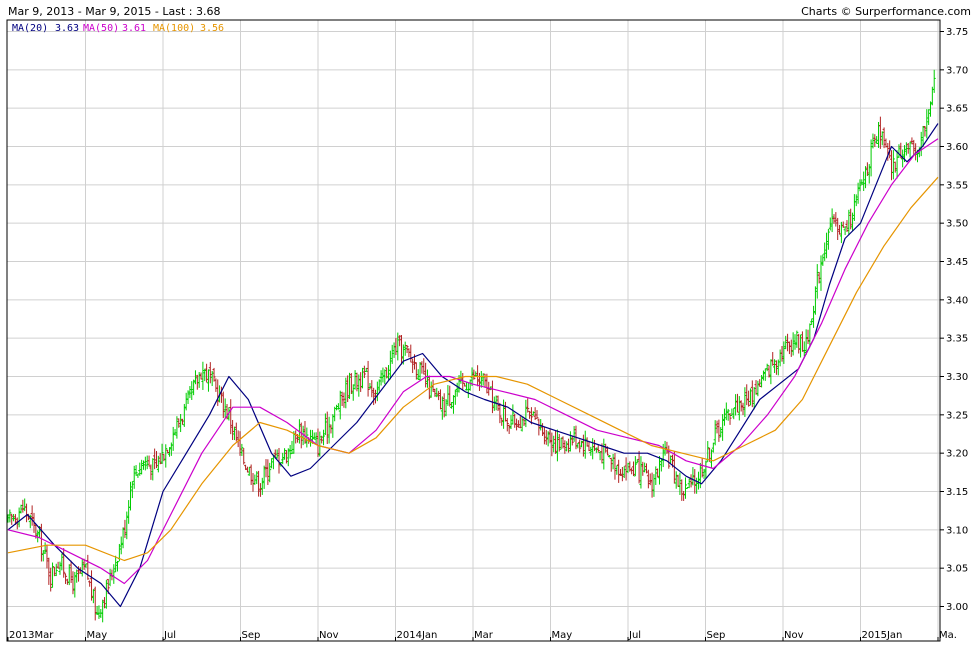 Image resolution: width=980 pixels, height=650 pixels. What do you see at coordinates (948, 635) in the screenshot?
I see `x-tick-label: Ma.` at bounding box center [948, 635].